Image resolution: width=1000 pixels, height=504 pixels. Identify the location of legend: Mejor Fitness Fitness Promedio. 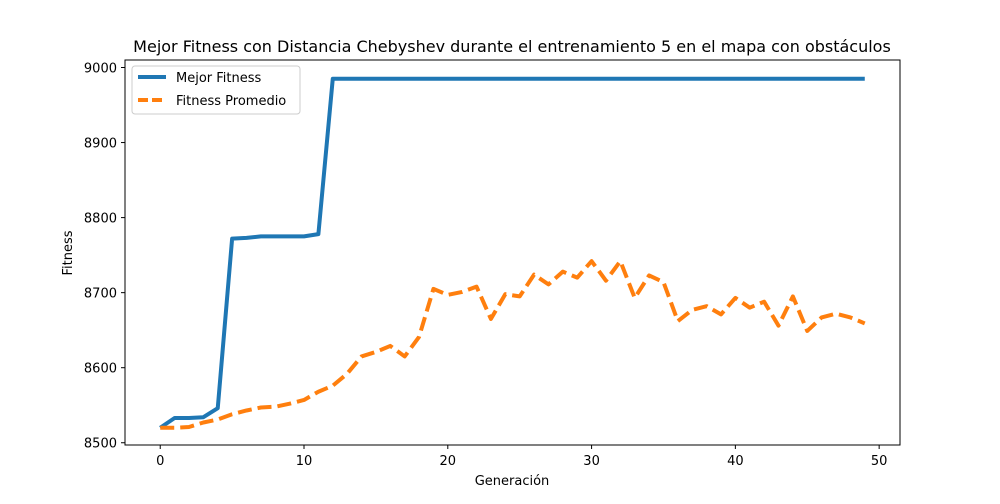
(216, 90).